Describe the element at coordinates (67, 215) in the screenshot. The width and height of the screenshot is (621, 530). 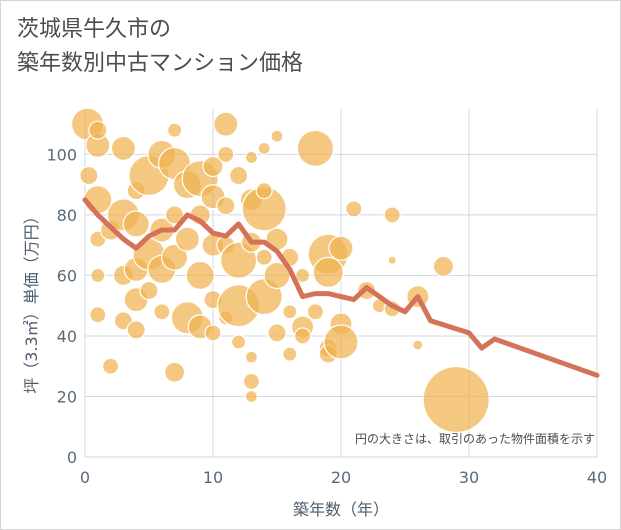
I see `y-tick-label: 80` at that location.